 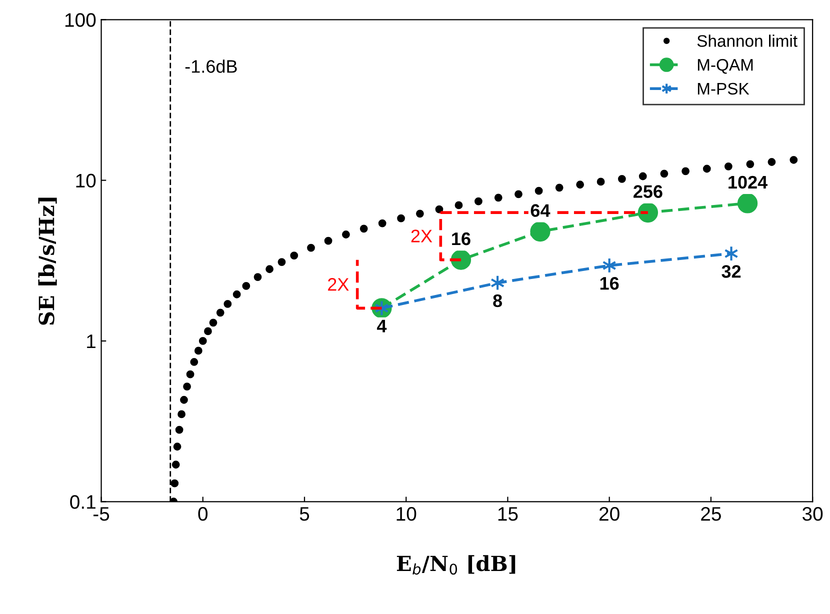 What do you see at coordinates (731, 271) in the screenshot?
I see `annotation: 32` at bounding box center [731, 271].